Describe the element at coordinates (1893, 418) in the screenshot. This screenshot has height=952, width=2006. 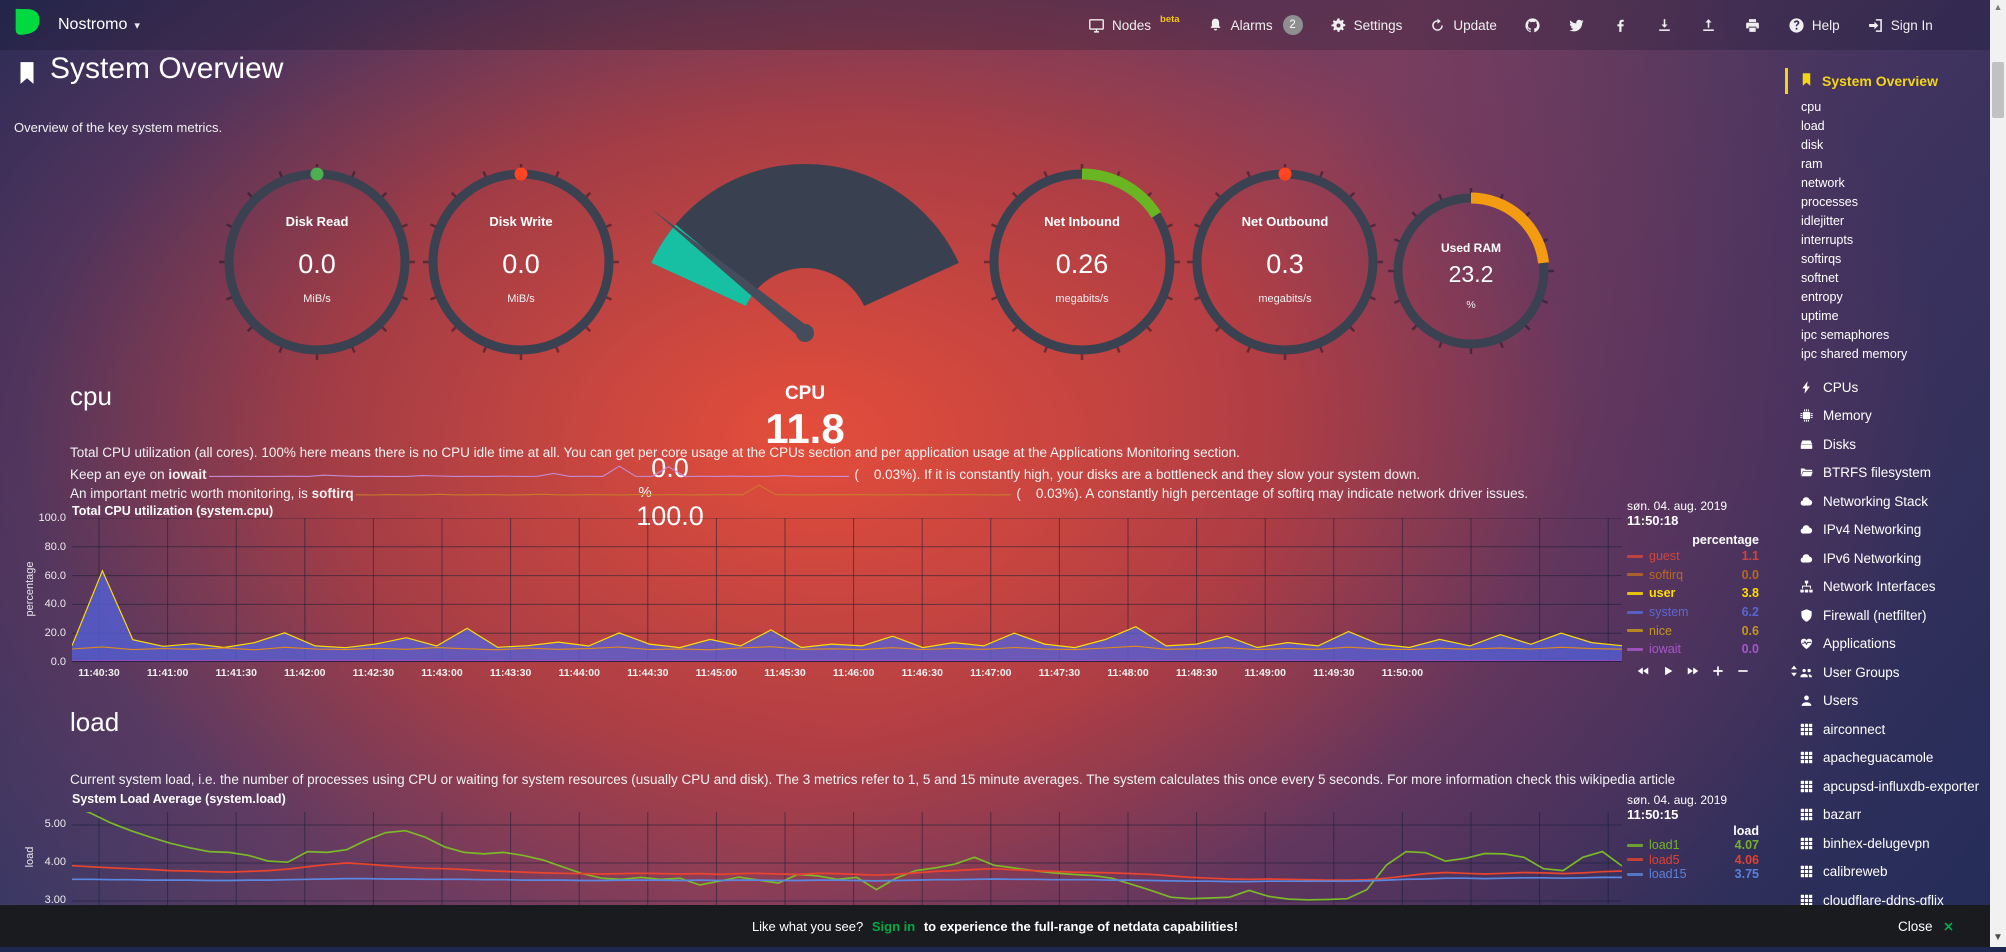
I see `sidebar-item-memory: Memory` at that location.